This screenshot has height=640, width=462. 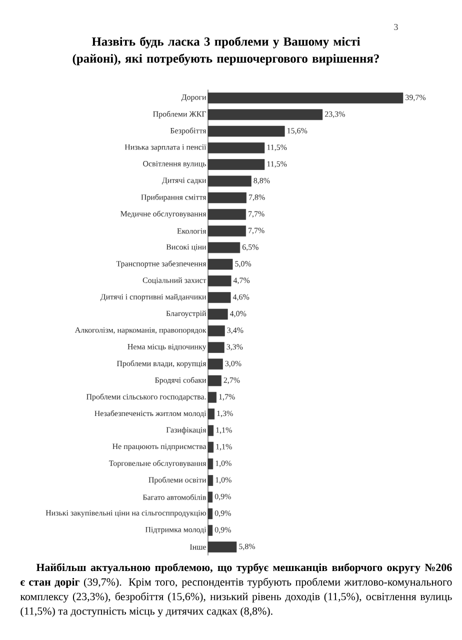 I want to click on text: 3, so click(x=396, y=27).